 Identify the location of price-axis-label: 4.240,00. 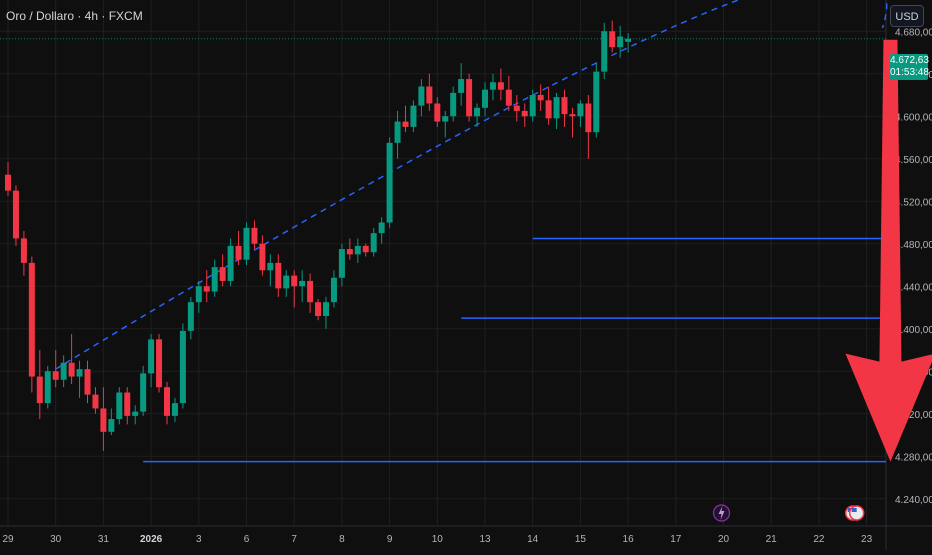
(913, 500).